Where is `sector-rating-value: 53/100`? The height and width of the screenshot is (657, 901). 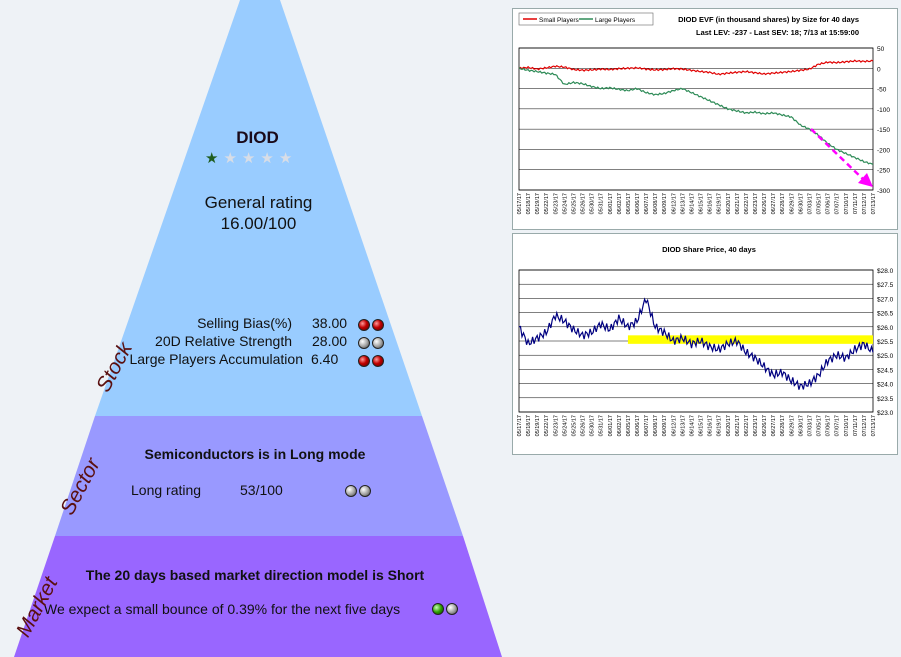
sector-rating-value: 53/100 is located at coordinates (261, 490).